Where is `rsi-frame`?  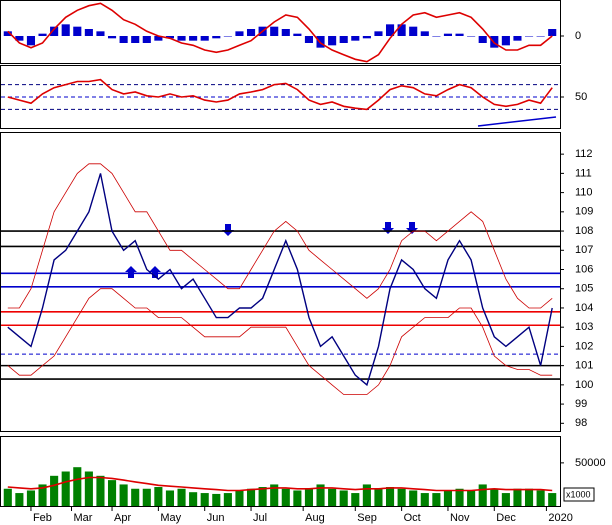
rsi-frame is located at coordinates (280, 97).